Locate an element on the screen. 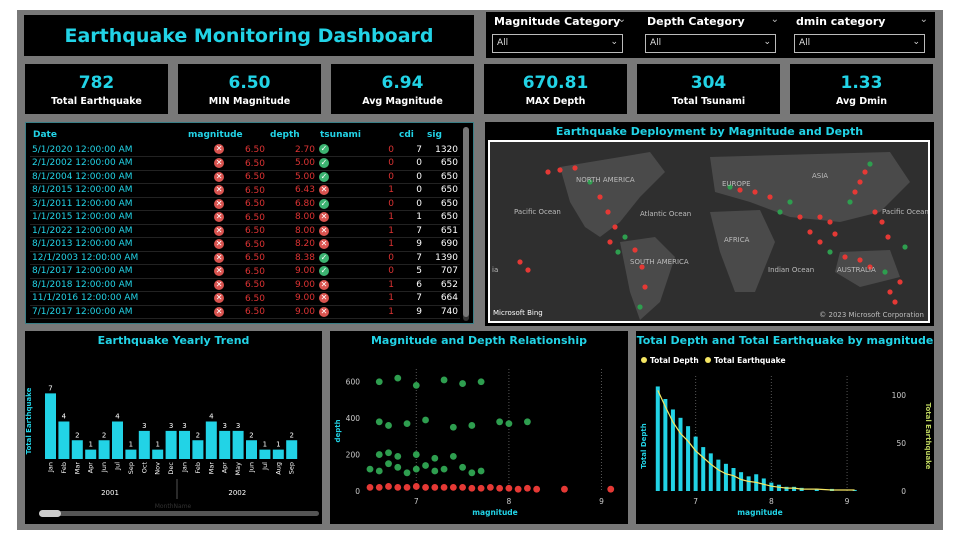 This screenshot has width=960, height=540. dashboard-title: Earthquake Monitoring Dashboard is located at coordinates (249, 35).